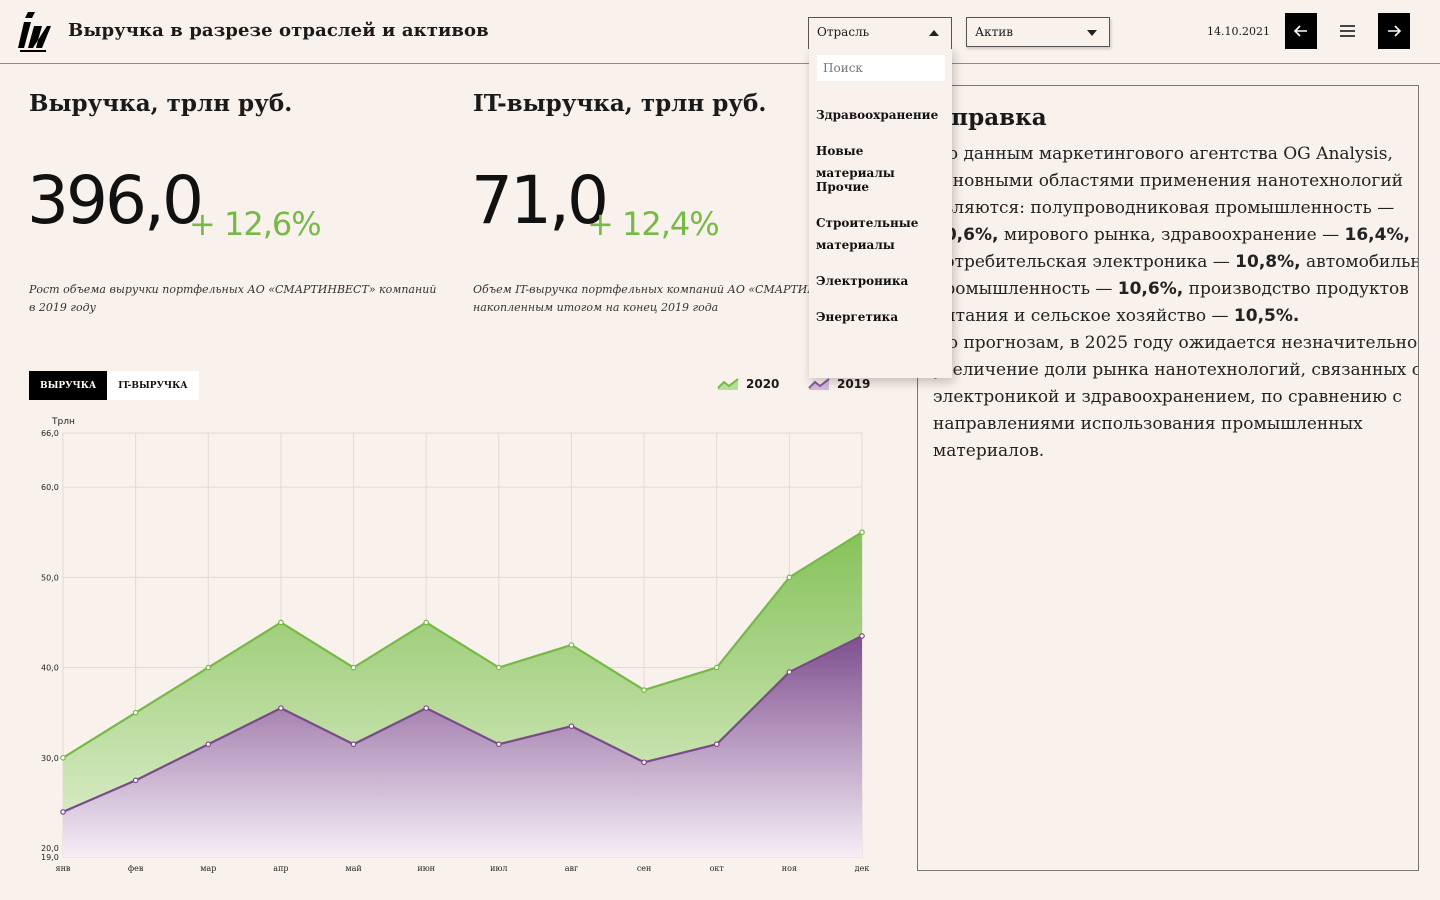 The image size is (1440, 900). Describe the element at coordinates (862, 281) in the screenshot. I see `dropdown-item: Электроника` at that location.